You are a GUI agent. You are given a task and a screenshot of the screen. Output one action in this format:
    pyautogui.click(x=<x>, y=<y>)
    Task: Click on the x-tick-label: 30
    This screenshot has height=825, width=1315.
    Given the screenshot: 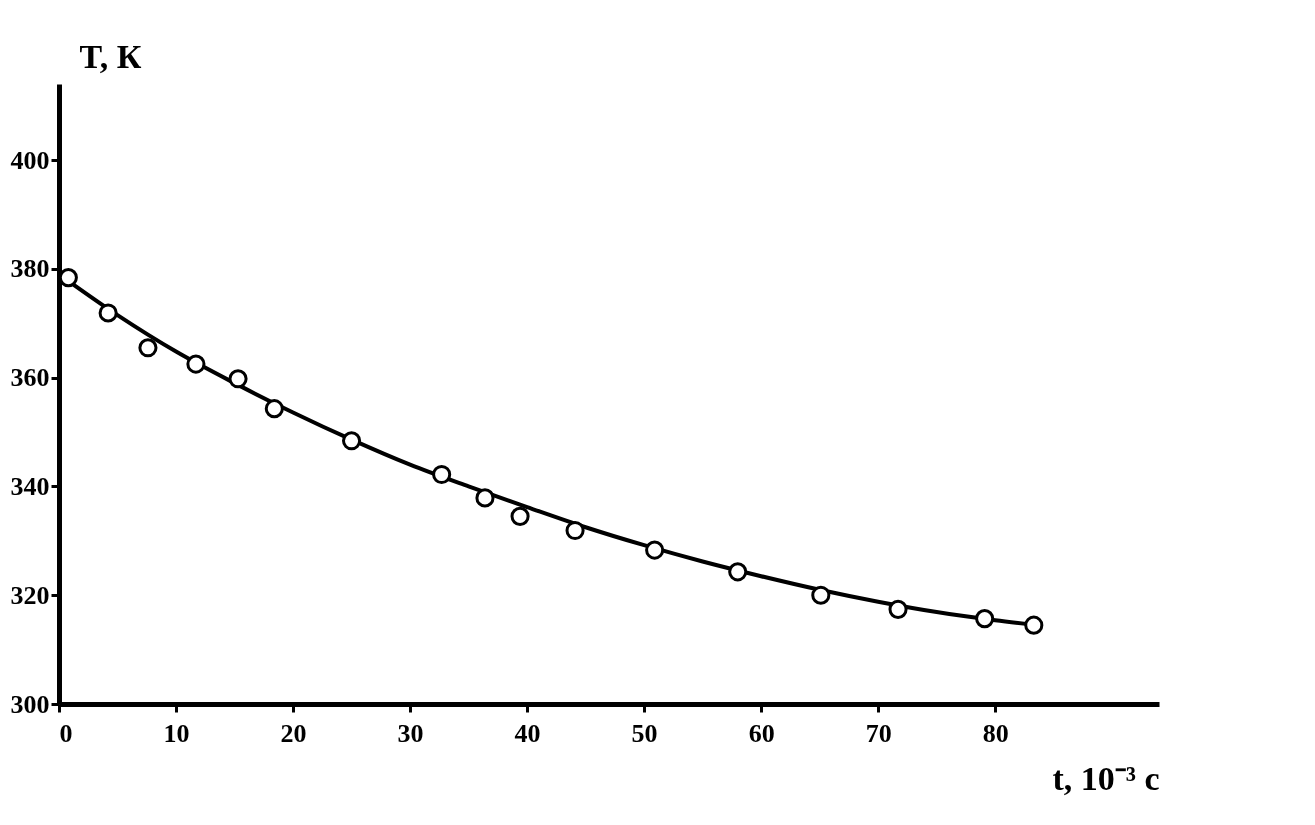 What is the action you would take?
    pyautogui.click(x=410, y=733)
    